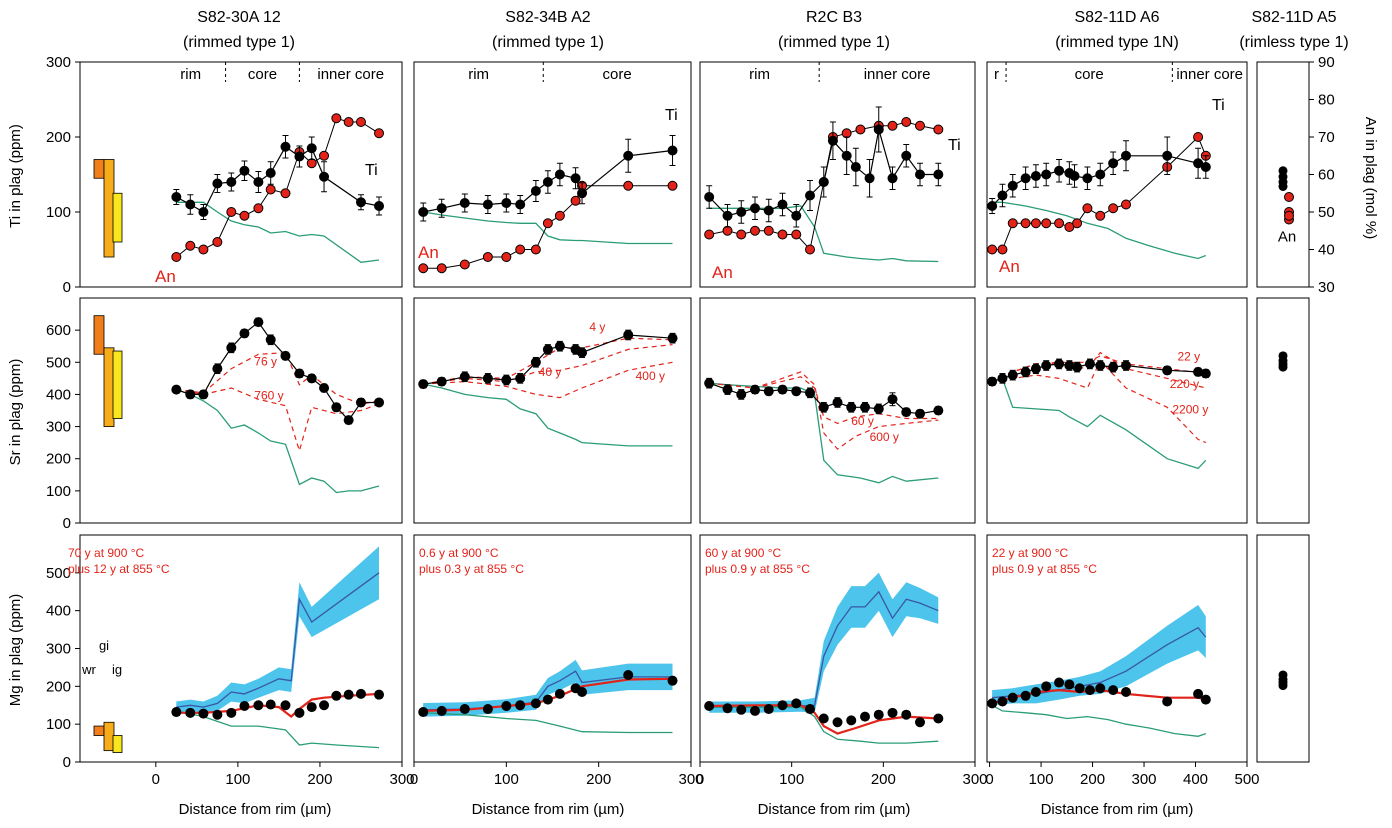 The width and height of the screenshot is (1392, 828). What do you see at coordinates (99, 335) in the screenshot?
I see `bar-wr-sr` at bounding box center [99, 335].